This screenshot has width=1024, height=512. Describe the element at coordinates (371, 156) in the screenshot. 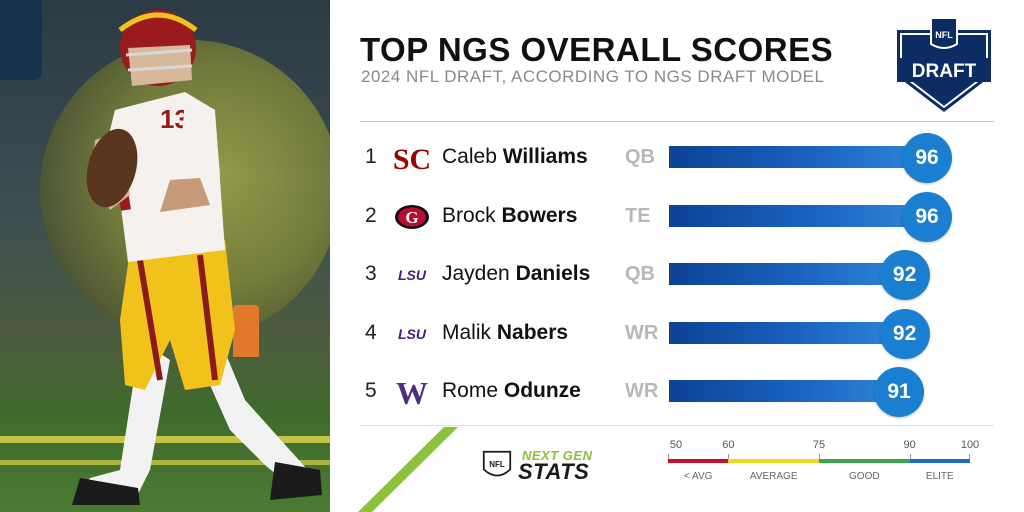

I see `rank-number: 1` at that location.